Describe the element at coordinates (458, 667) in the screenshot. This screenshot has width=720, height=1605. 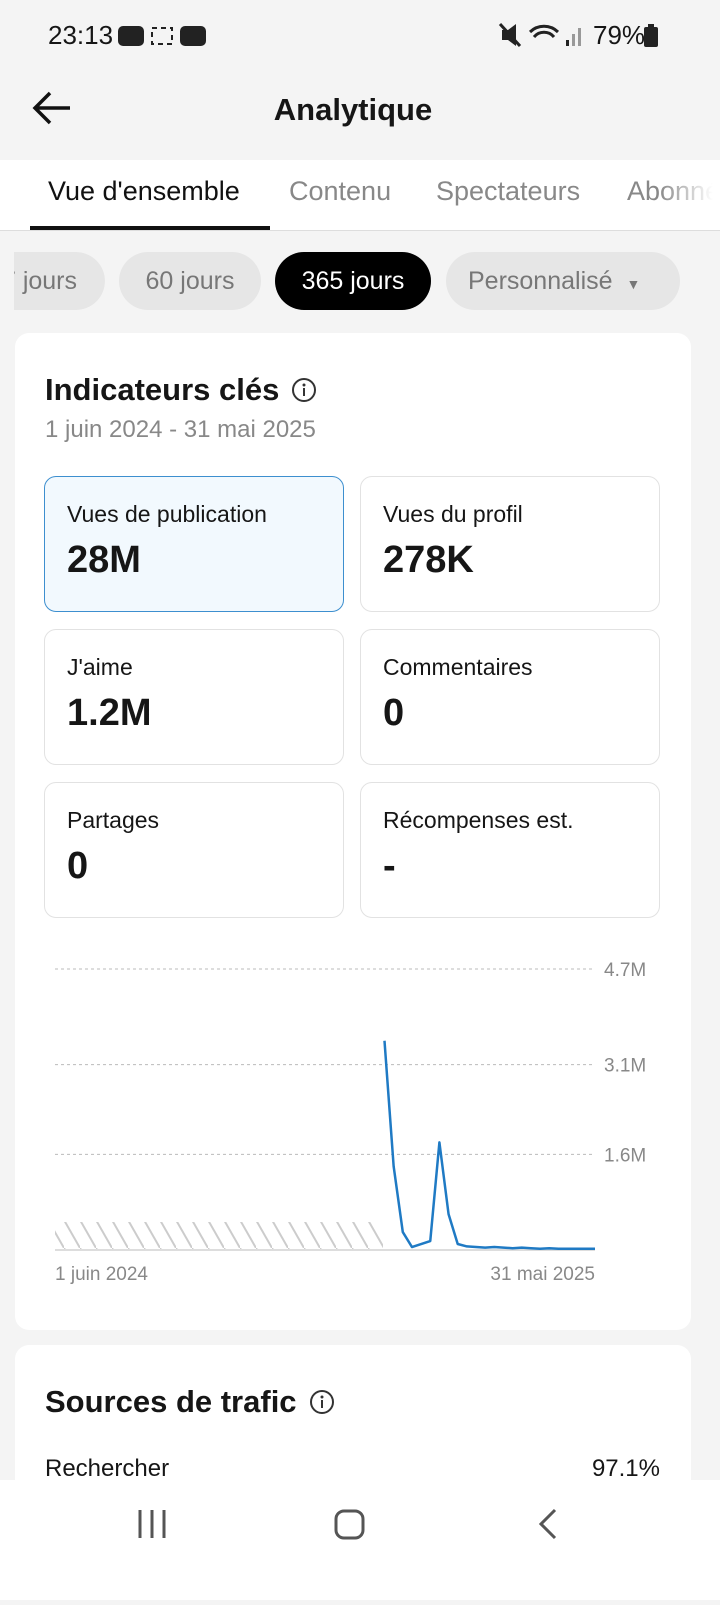
I see `metric-label: Commentaires` at that location.